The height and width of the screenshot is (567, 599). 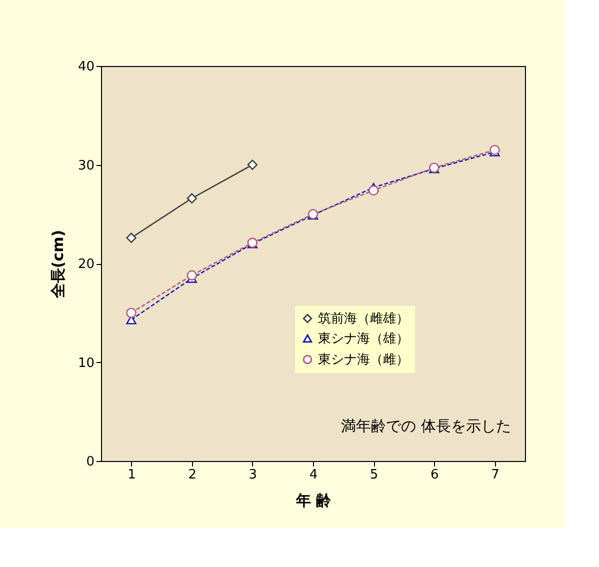 What do you see at coordinates (313, 475) in the screenshot?
I see `x-tick-label: 4` at bounding box center [313, 475].